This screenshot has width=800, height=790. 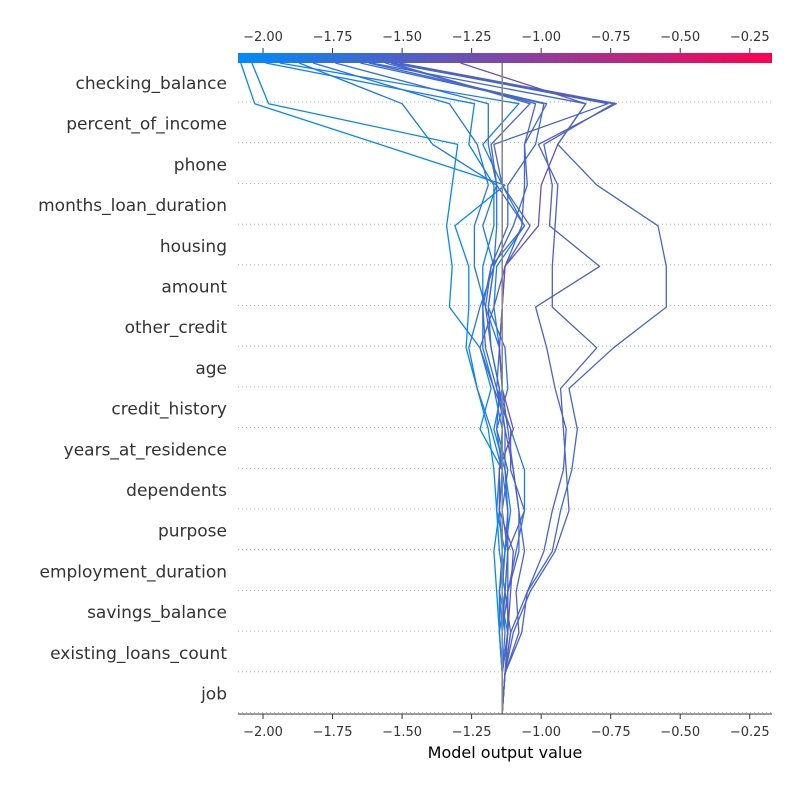 What do you see at coordinates (213, 695) in the screenshot?
I see `feature-label-job: job` at bounding box center [213, 695].